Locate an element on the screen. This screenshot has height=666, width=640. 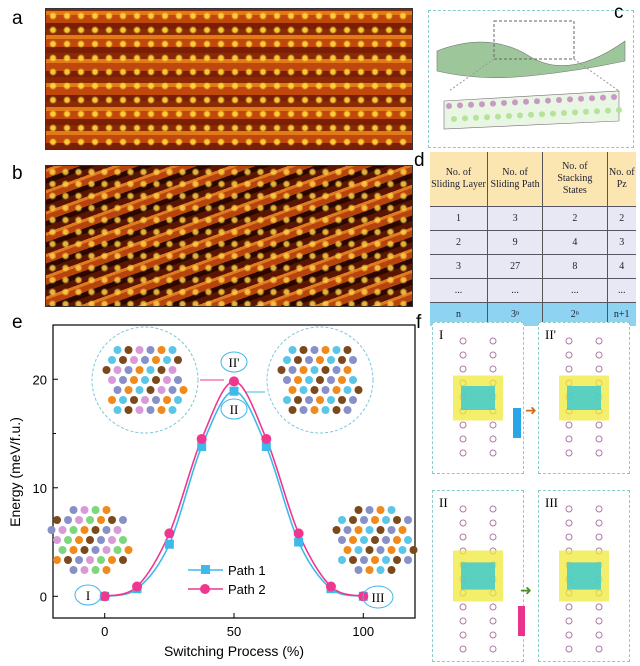
panel-label-e: e is located at coordinates (17, 322).